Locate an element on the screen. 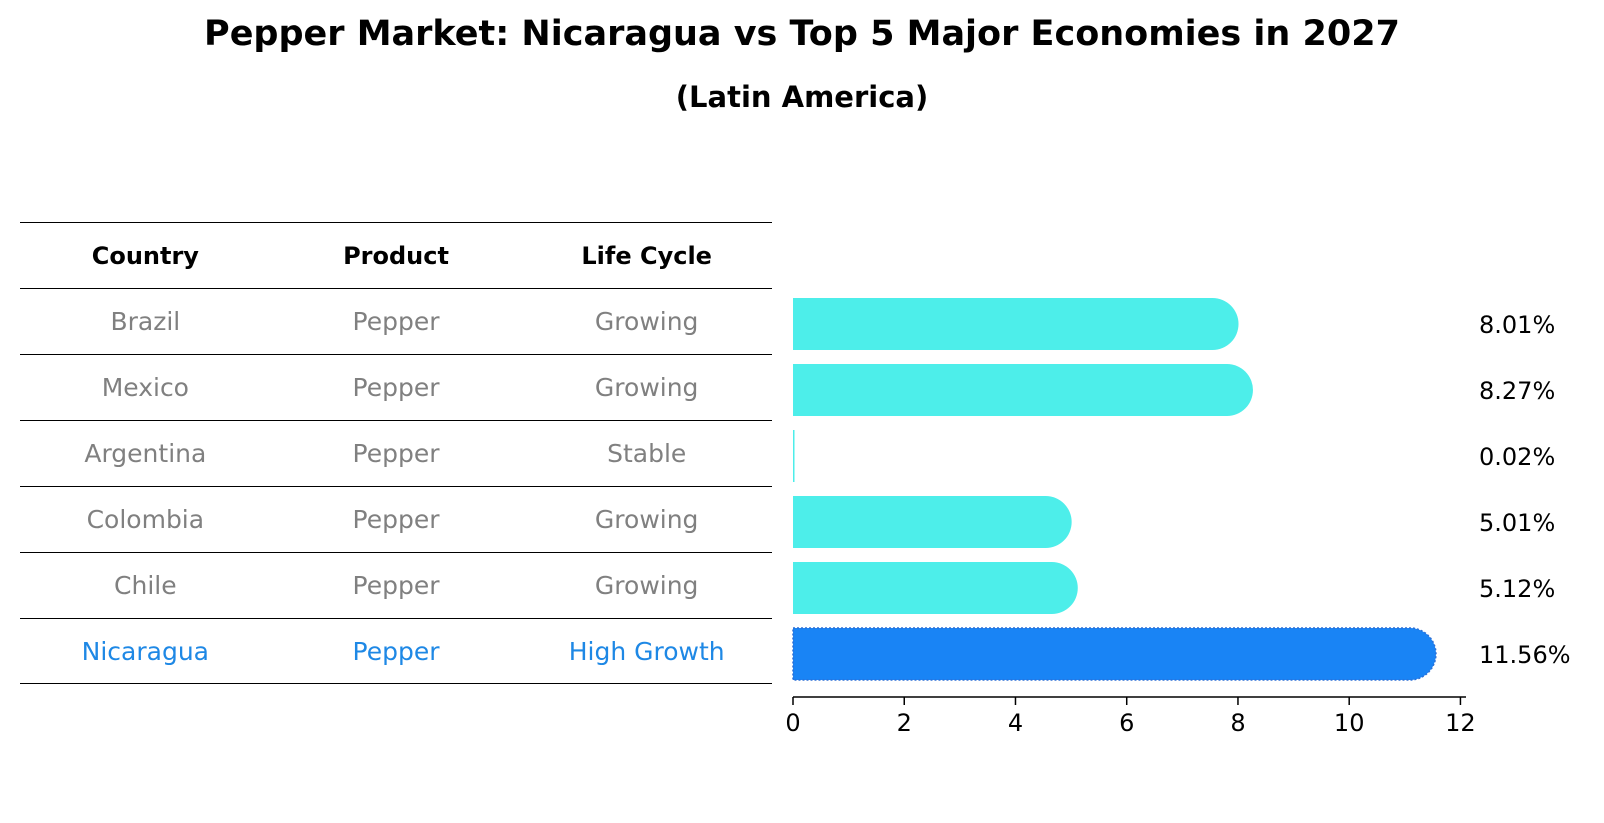 This screenshot has height=823, width=1604. bar-chile is located at coordinates (935, 588).